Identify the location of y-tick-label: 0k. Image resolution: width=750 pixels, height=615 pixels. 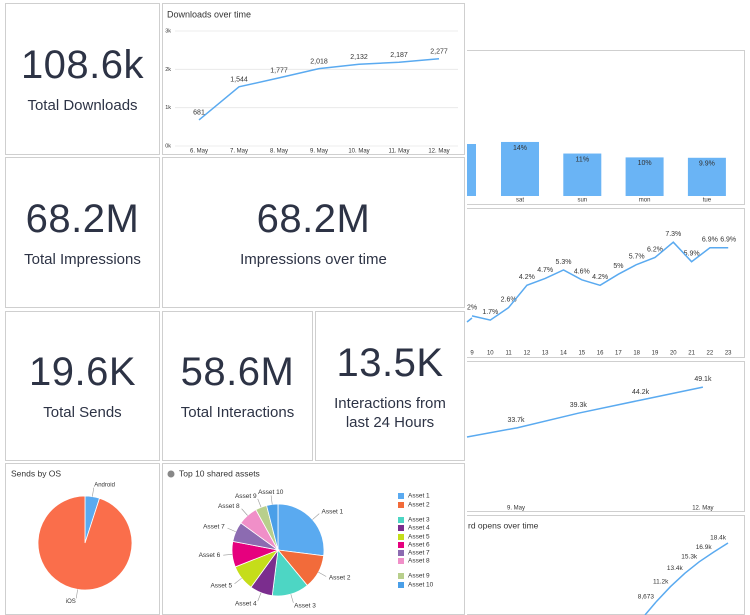
(168, 146).